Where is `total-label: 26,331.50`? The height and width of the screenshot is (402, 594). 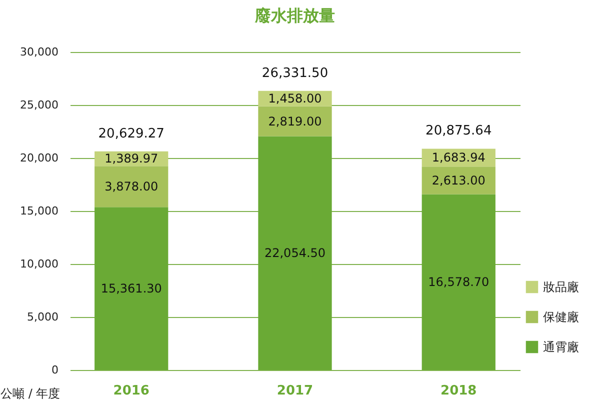 total-label: 26,331.50 is located at coordinates (295, 73).